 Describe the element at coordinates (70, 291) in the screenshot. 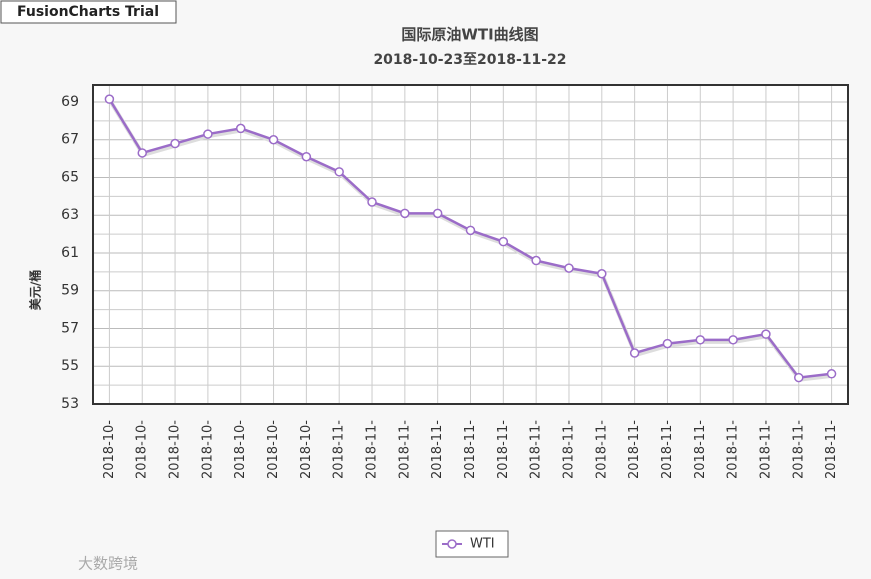

I see `y-tick-label: 59` at that location.